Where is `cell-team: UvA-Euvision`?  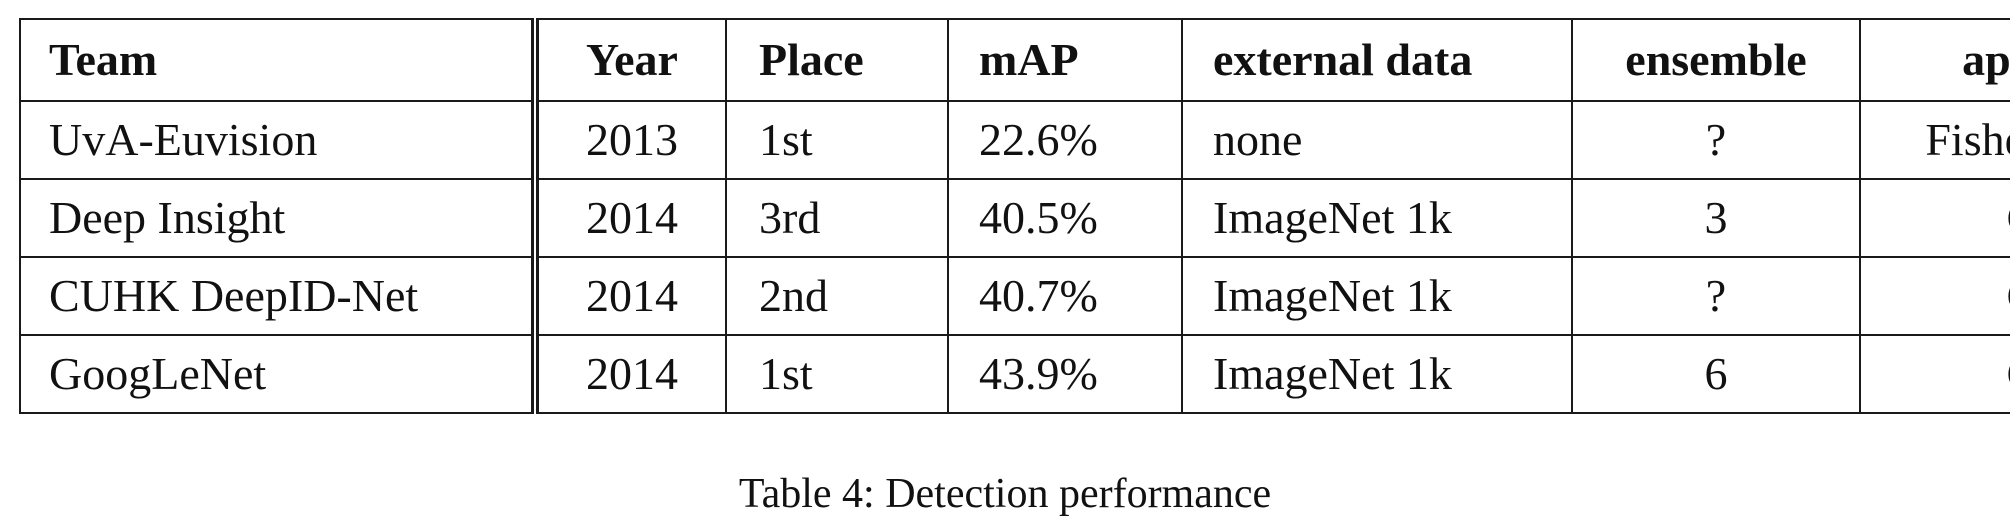 cell-team: UvA-Euvision is located at coordinates (279, 140).